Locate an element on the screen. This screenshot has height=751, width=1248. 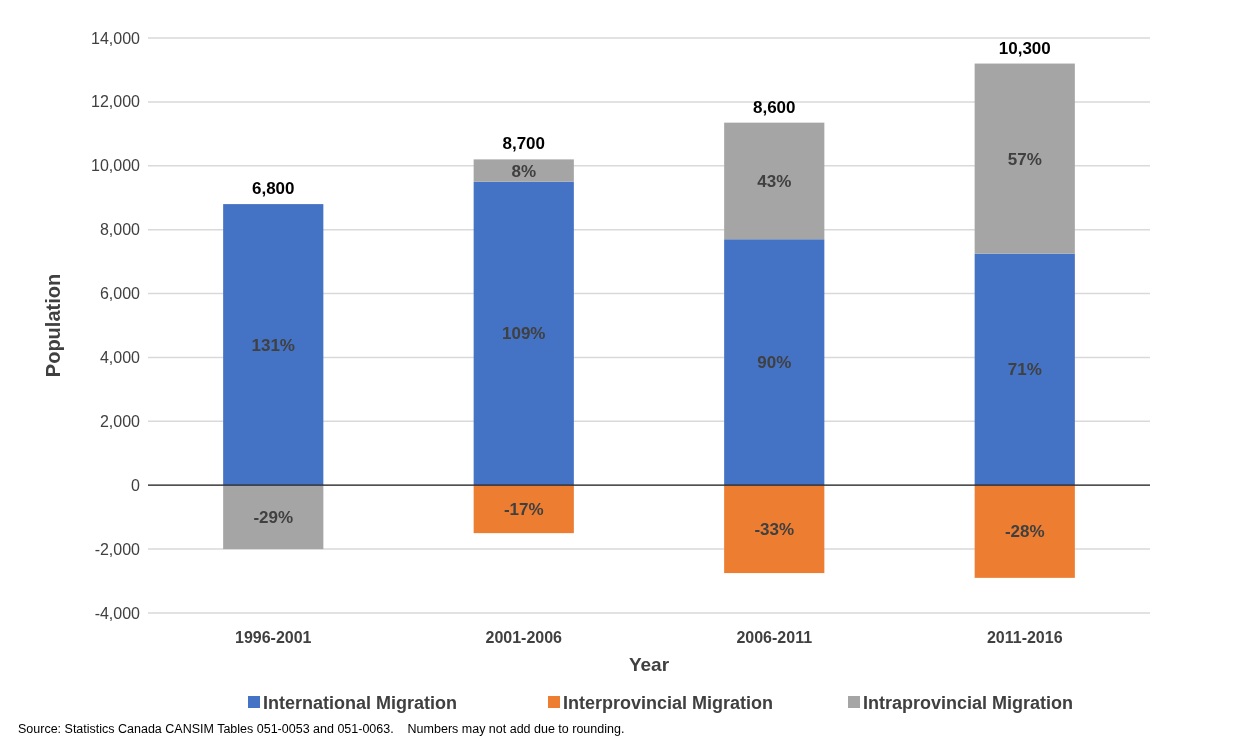
x-axis-title: Year is located at coordinates (649, 664).